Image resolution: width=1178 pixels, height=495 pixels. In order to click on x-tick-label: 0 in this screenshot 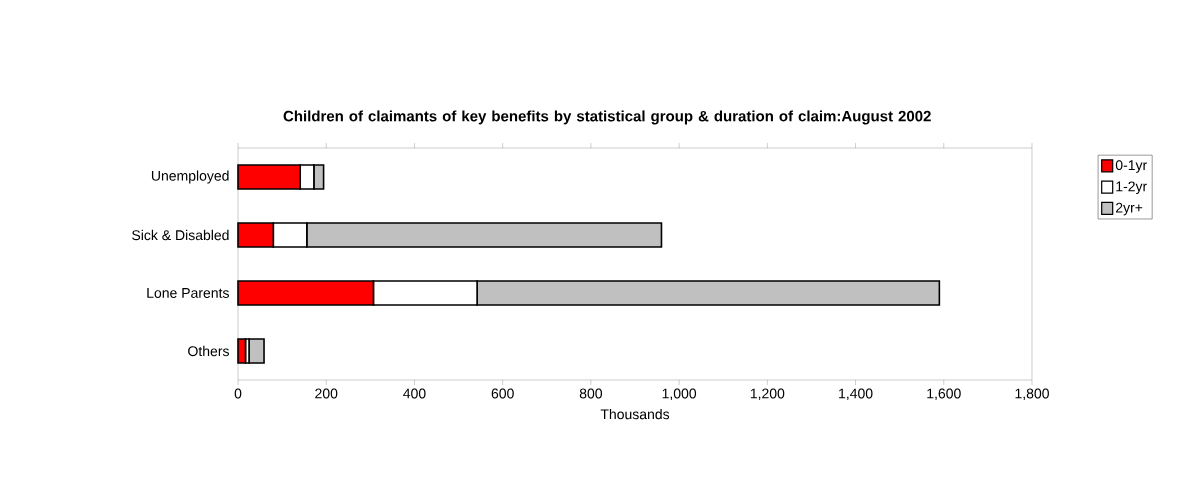, I will do `click(238, 393)`.